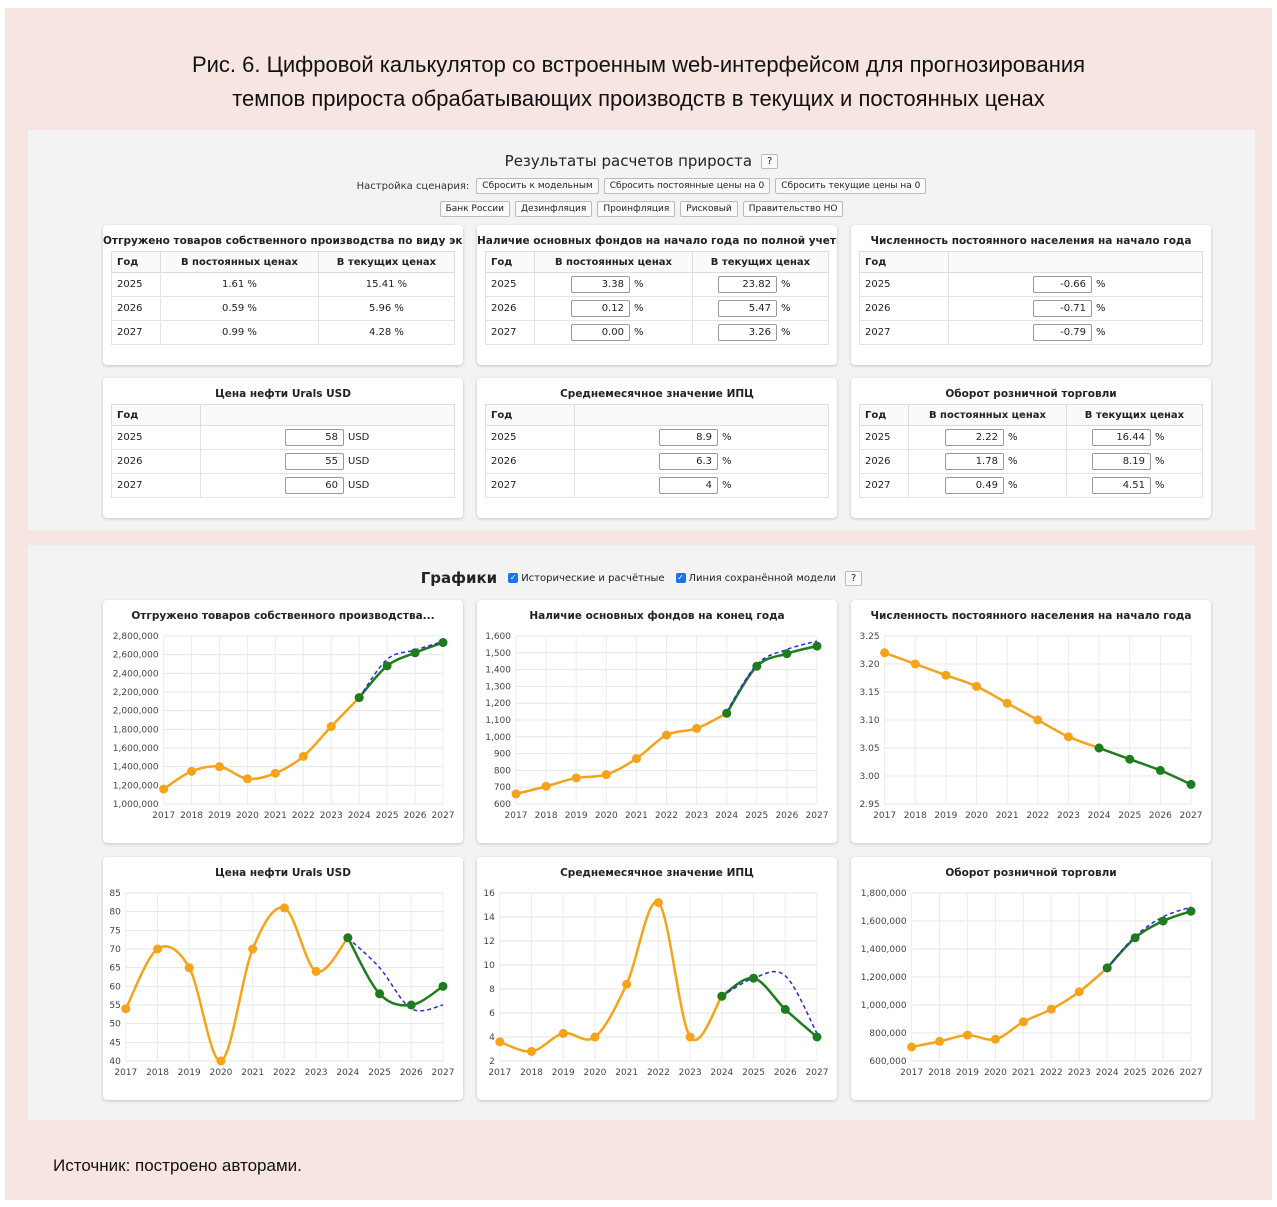 This screenshot has width=1277, height=1207. Describe the element at coordinates (537, 186) in the screenshot. I see `button: Сбросить к модельным` at that location.